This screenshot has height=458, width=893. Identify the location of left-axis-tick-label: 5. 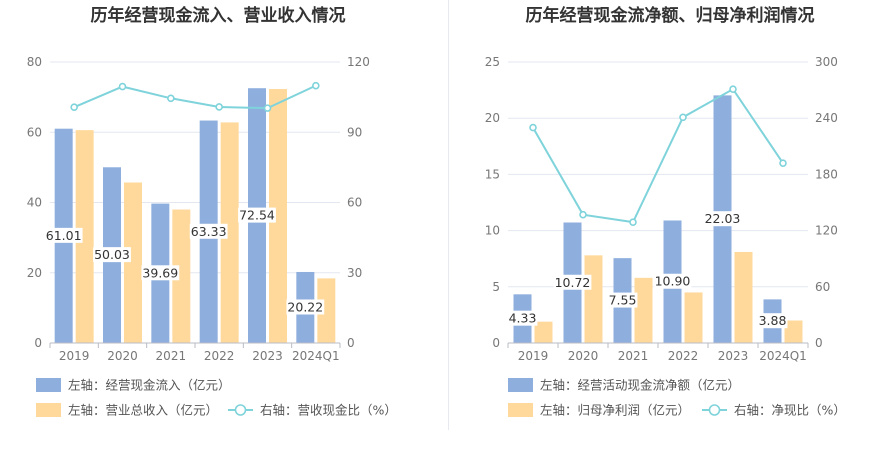
(496, 287).